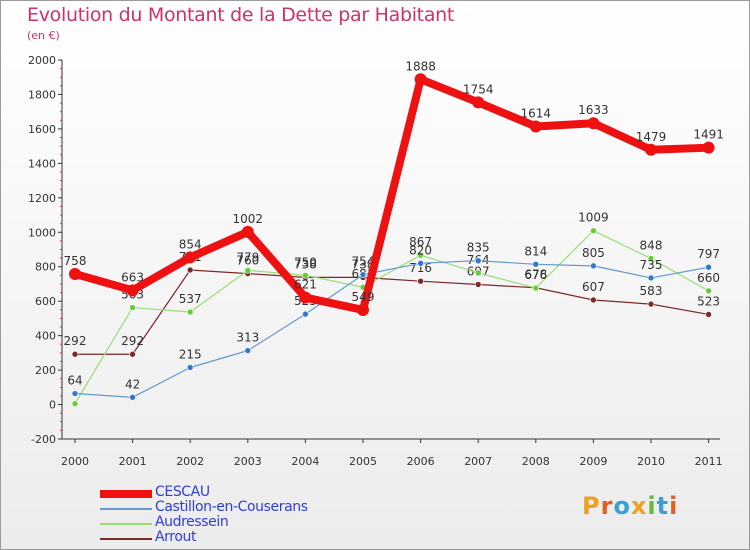 This screenshot has width=750, height=550. Describe the element at coordinates (74, 381) in the screenshot. I see `data-label: 64` at that location.